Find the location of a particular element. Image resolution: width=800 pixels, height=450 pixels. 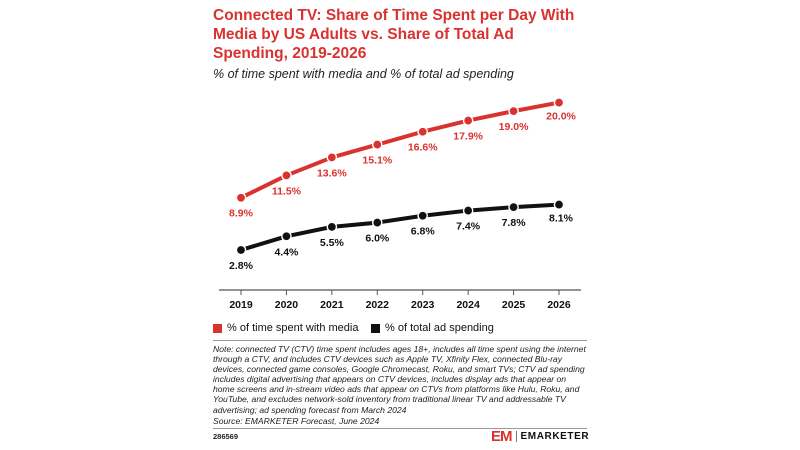

legend-item-ad-spending: % of total ad spending is located at coordinates (432, 328).